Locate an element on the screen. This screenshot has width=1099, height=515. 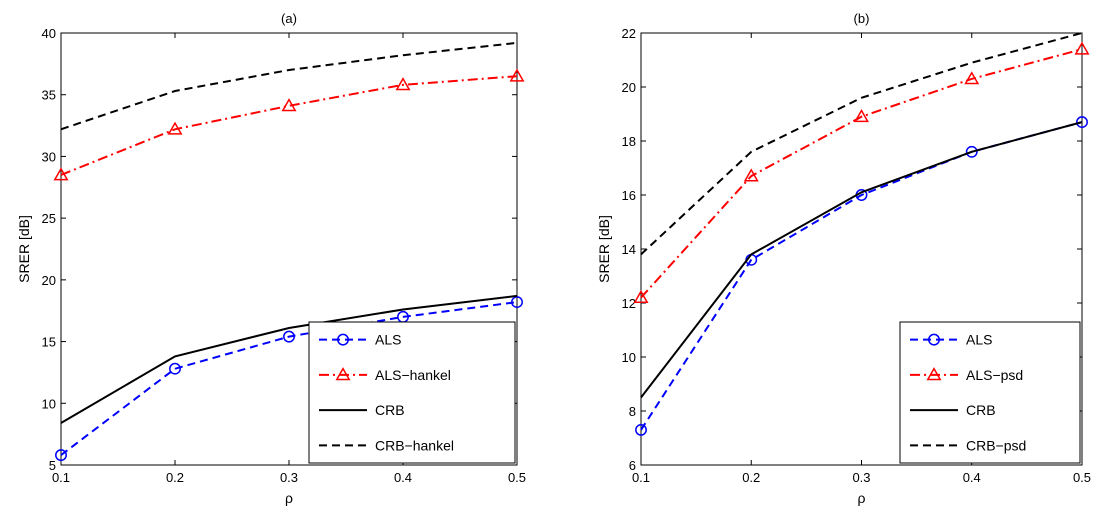
legend: ALS ALS−psd CRB CRB−psd is located at coordinates (990, 392).